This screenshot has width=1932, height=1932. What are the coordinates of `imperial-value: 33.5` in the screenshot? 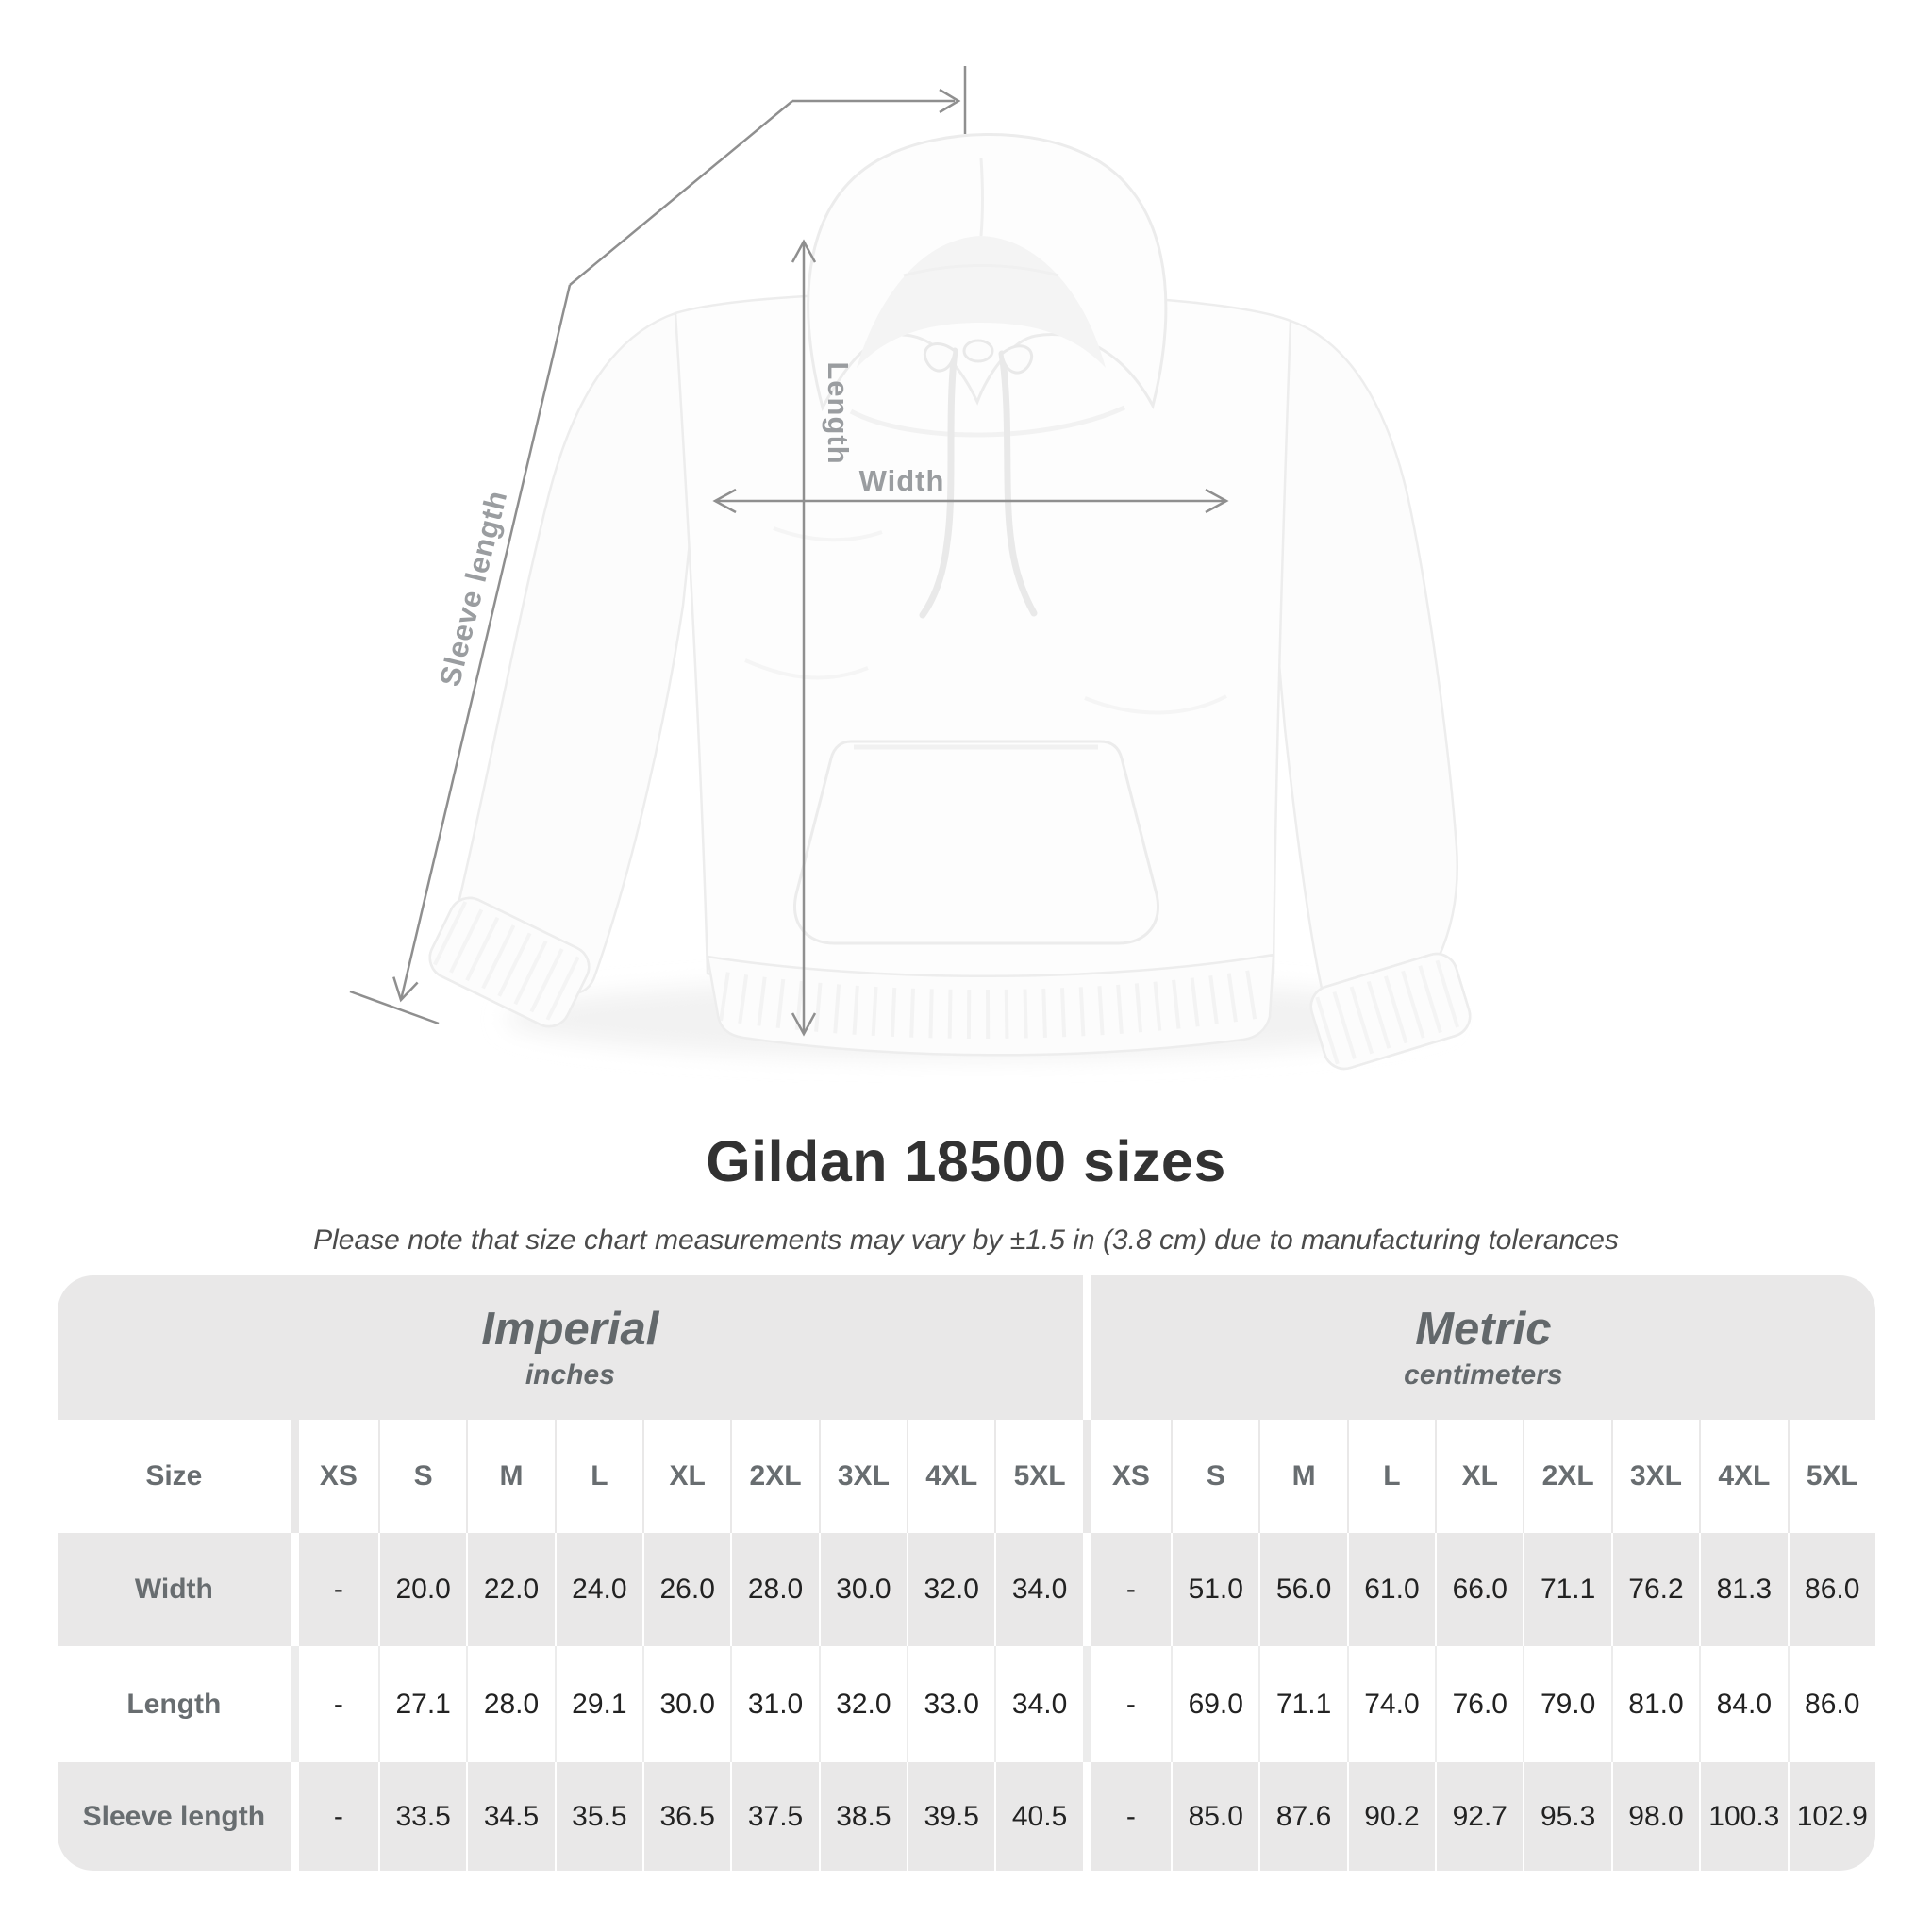 It's located at (423, 1817).